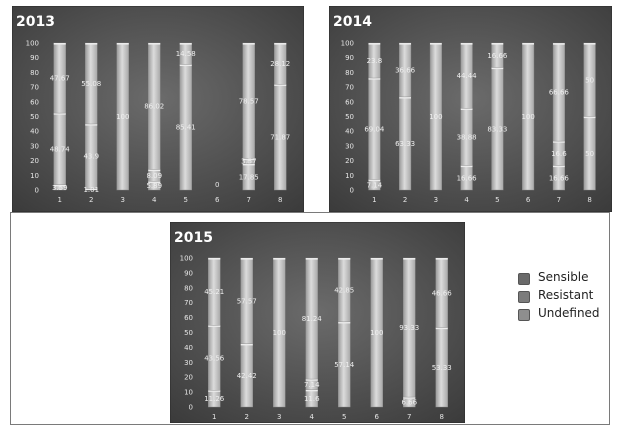 The width and height of the screenshot is (618, 430). What do you see at coordinates (374, 129) in the screenshot?
I see `data-label: 69.04` at bounding box center [374, 129].